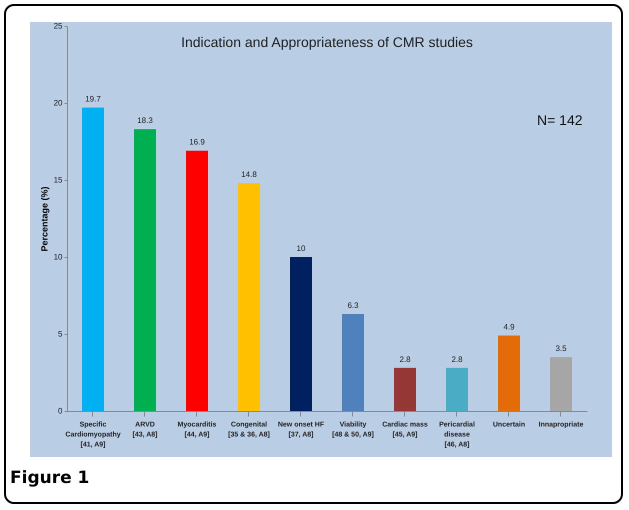  Describe the element at coordinates (249, 175) in the screenshot. I see `data-label: 14.8` at that location.